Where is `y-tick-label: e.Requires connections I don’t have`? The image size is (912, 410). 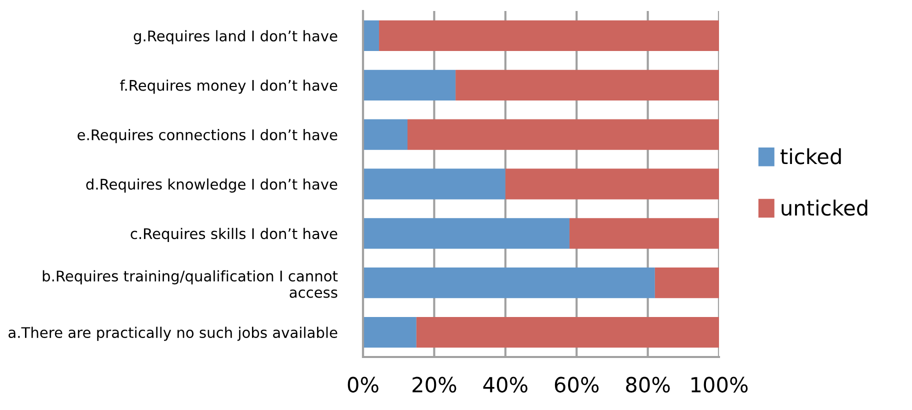
y-tick-label: e.Requires connections I don’t have is located at coordinates (208, 136).